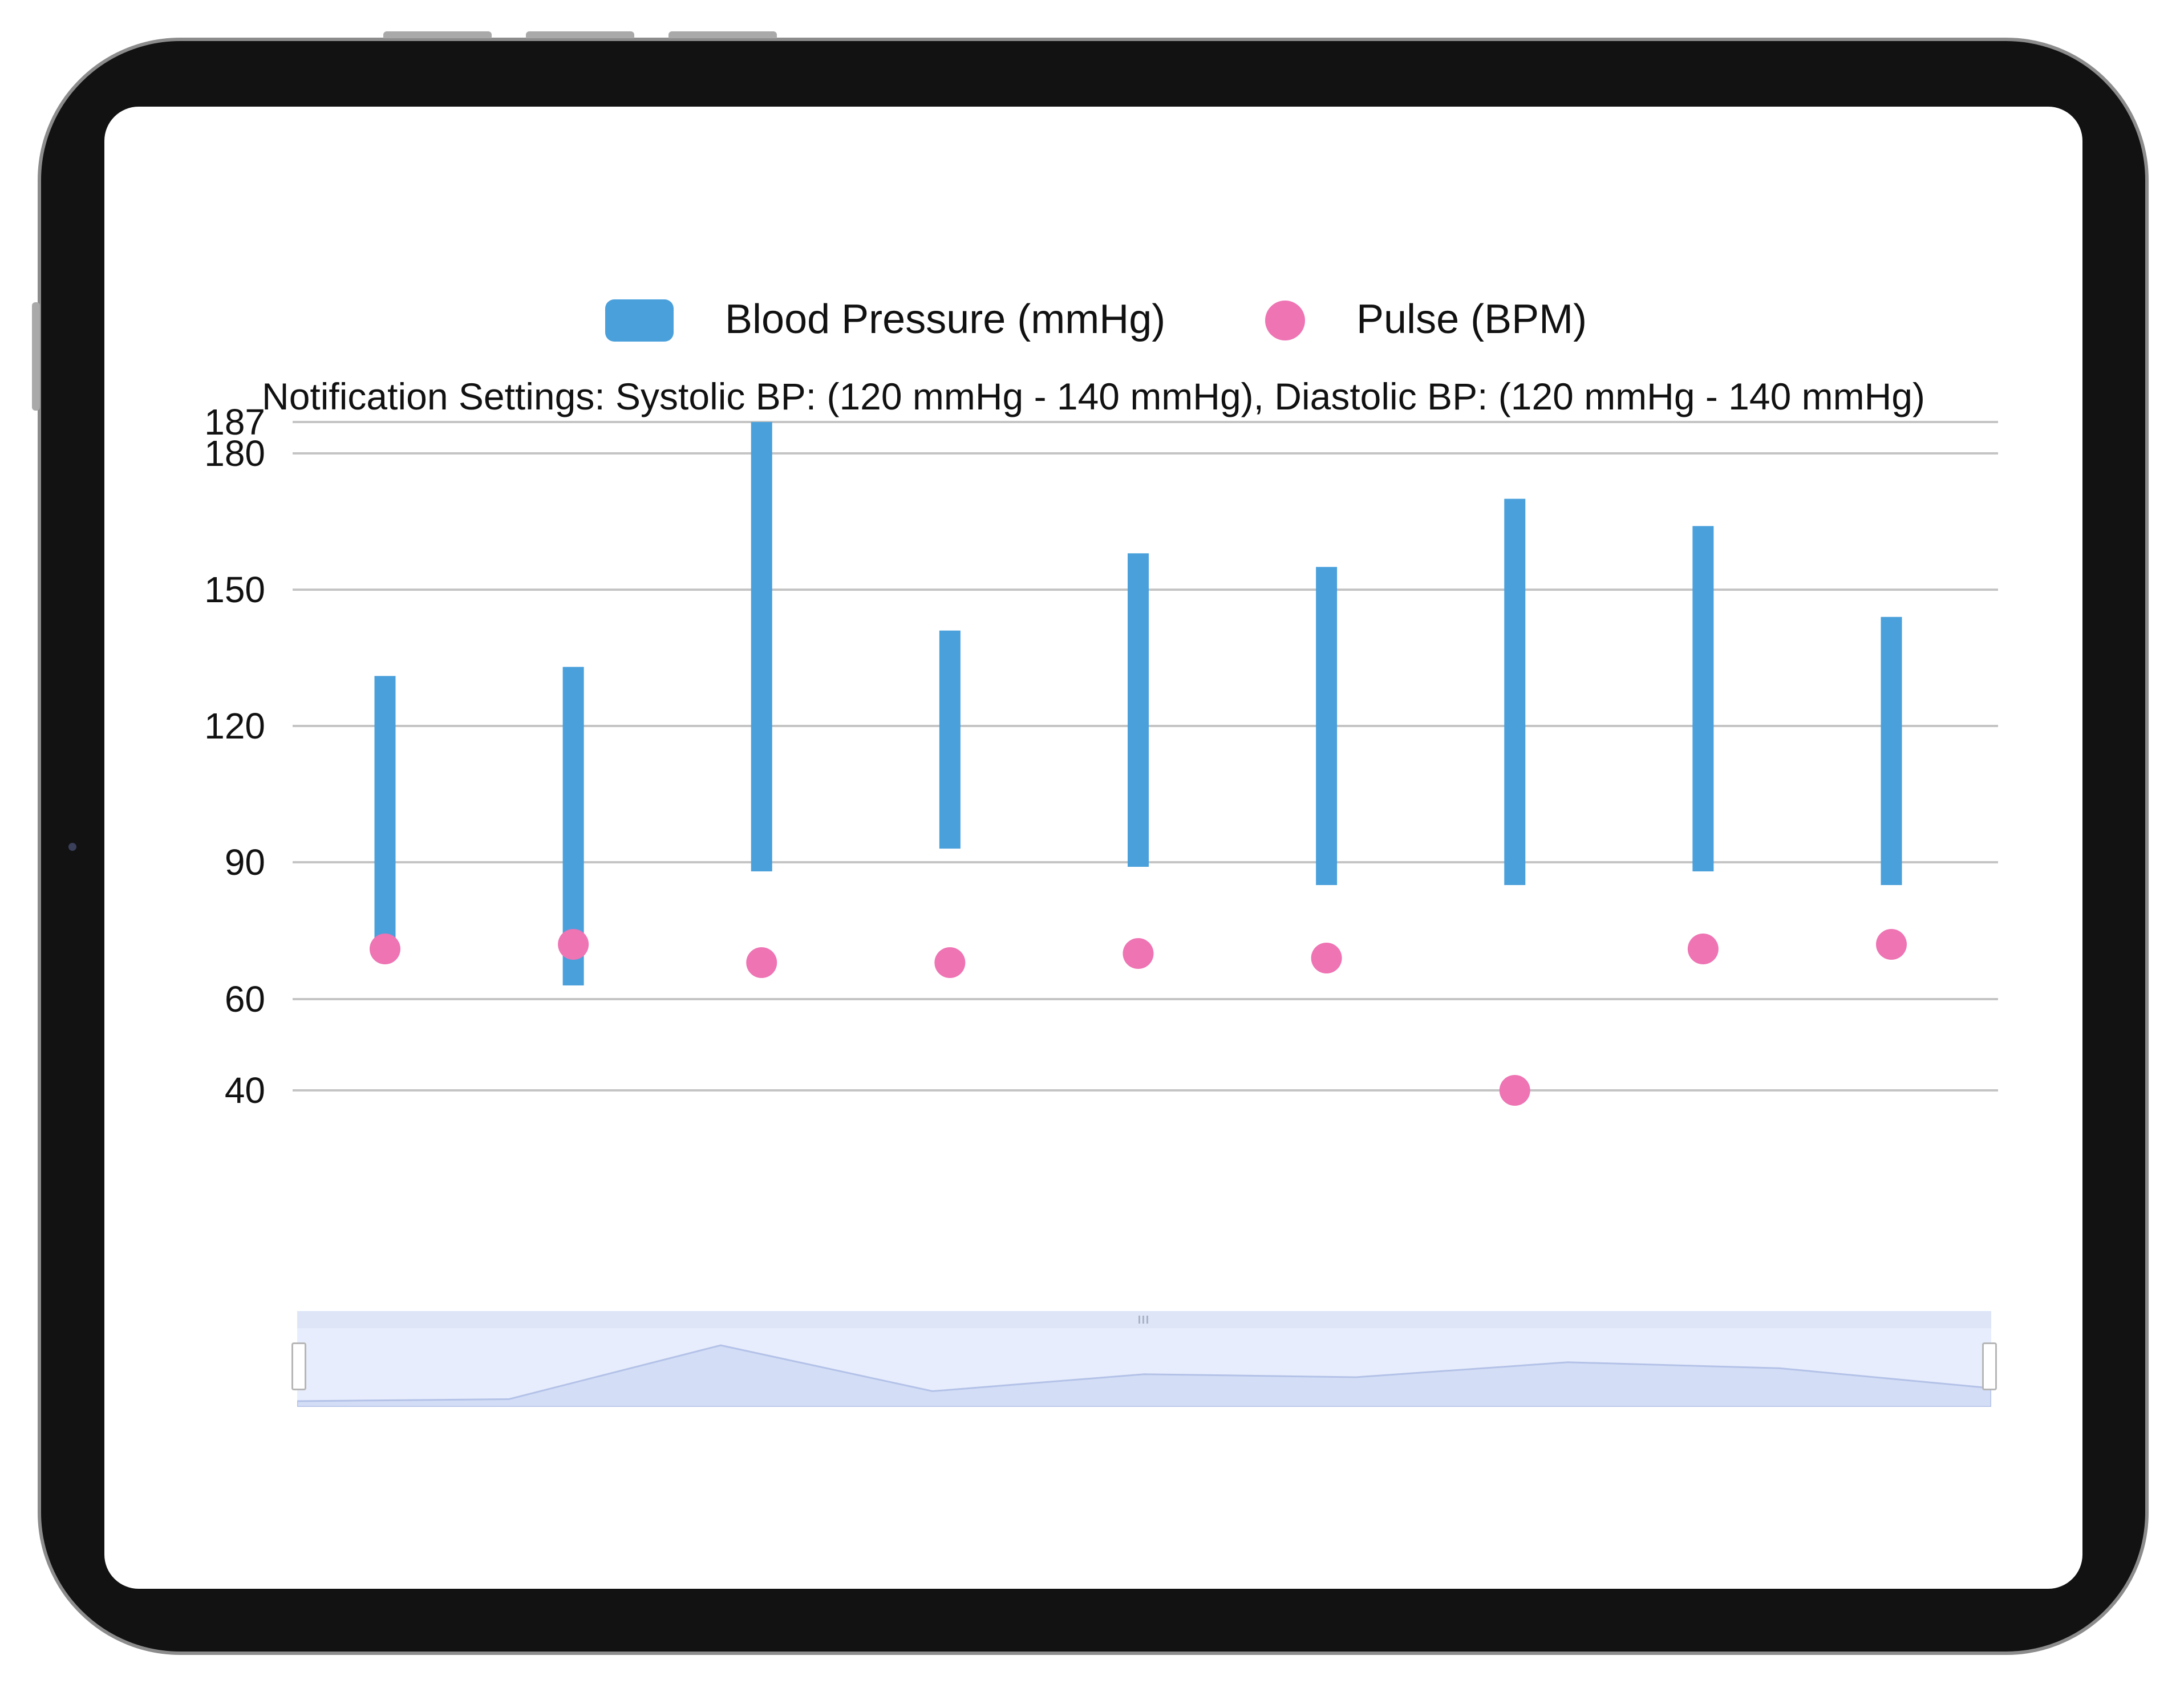 This screenshot has height=1692, width=2184. What do you see at coordinates (245, 1090) in the screenshot?
I see `y-tick-label-40: 40` at bounding box center [245, 1090].